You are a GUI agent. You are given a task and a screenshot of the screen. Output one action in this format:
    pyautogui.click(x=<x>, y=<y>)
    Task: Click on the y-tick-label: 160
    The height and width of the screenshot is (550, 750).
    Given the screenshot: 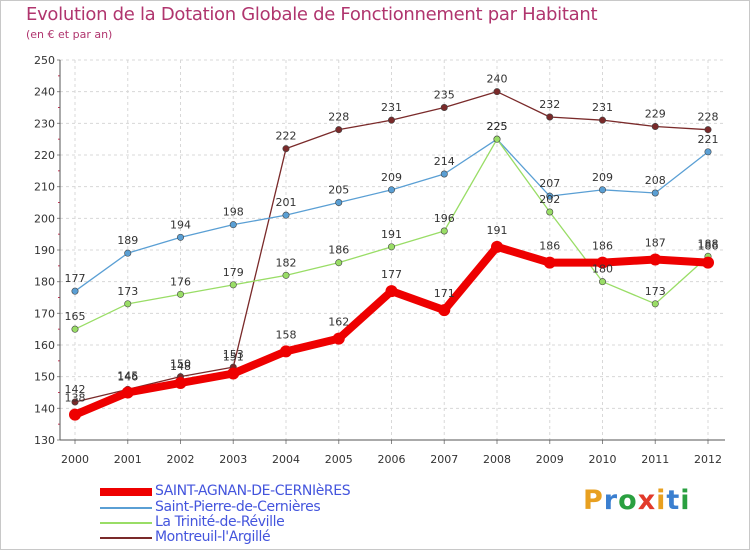 What is the action you would take?
    pyautogui.click(x=44, y=345)
    